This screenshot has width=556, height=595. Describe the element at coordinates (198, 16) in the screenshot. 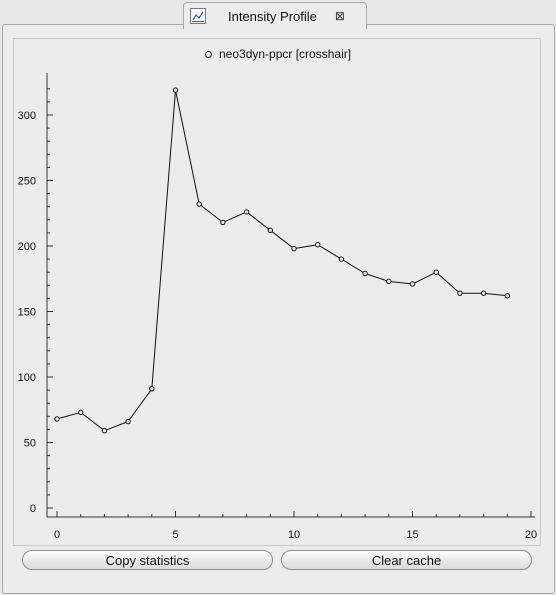

I see `chart-icon` at that location.